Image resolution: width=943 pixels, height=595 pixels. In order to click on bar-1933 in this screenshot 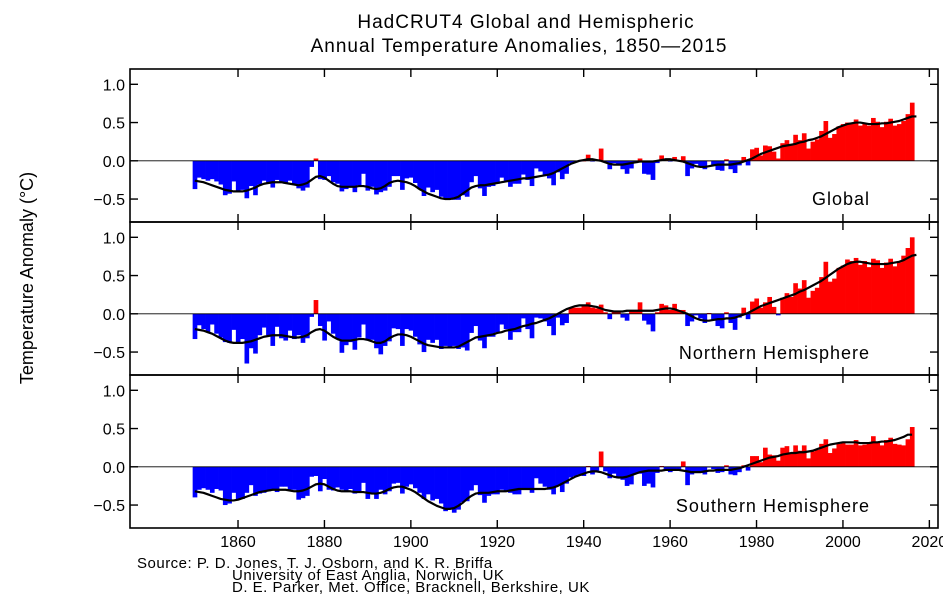, I will do `click(553, 324)`.